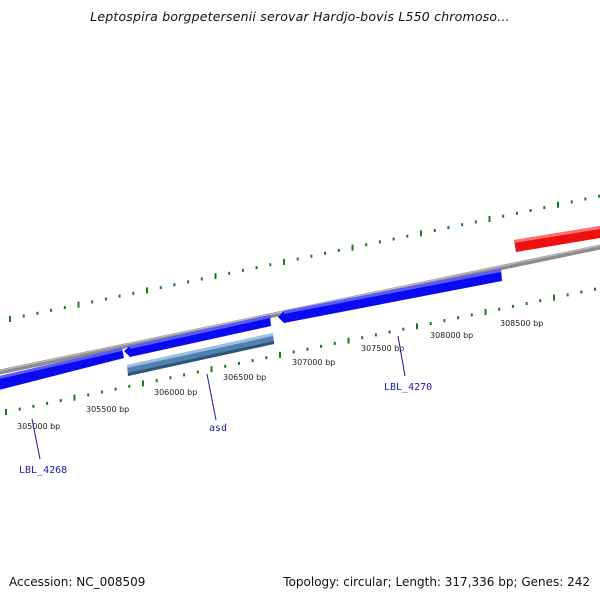  Describe the element at coordinates (313, 362) in the screenshot. I see `scale-label: 307000 bp` at that location.